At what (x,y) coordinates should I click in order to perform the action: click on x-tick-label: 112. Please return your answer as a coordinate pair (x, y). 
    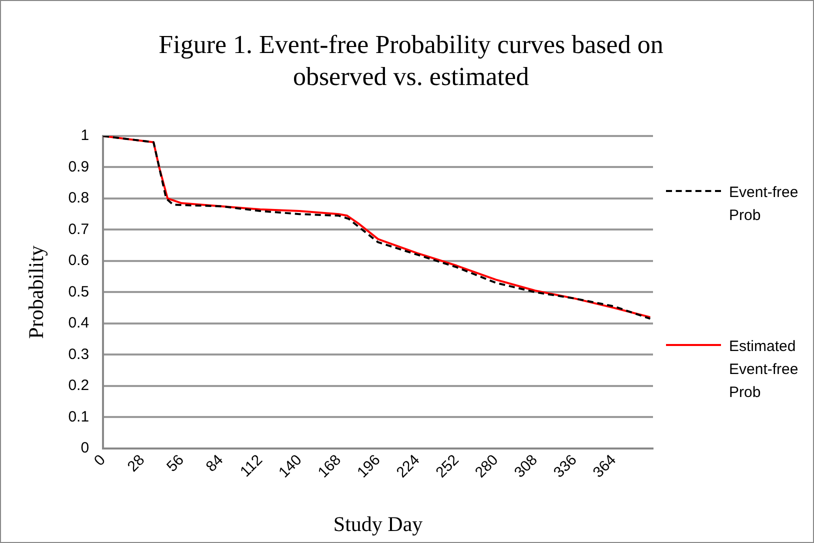
    Looking at the image, I should click on (251, 465).